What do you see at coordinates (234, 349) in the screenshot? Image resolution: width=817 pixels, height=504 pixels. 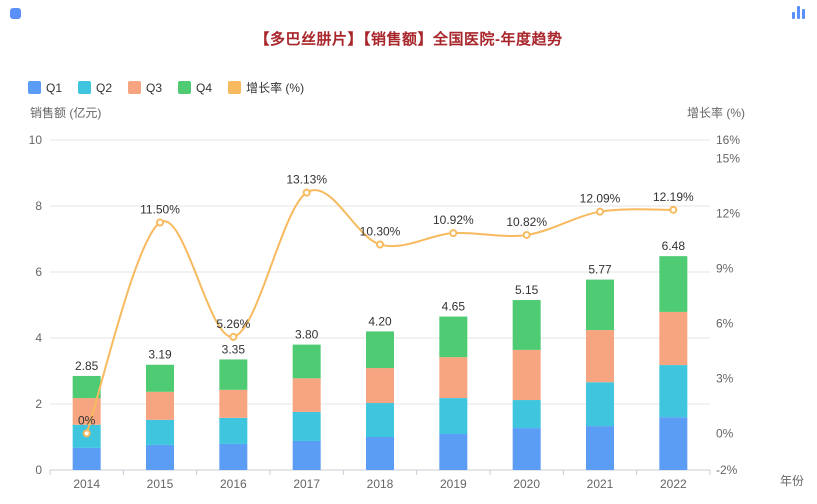 I see `bar-total-label: 3.35` at bounding box center [234, 349].